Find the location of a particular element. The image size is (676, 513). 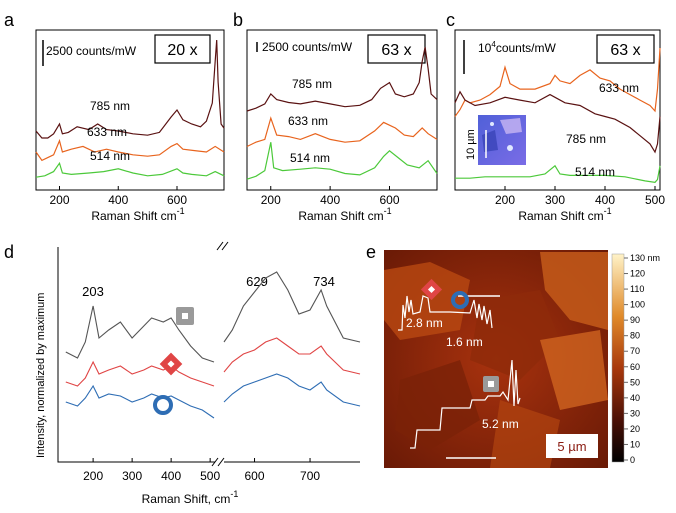

colorbar-tick-label: 100 is located at coordinates (637, 305).